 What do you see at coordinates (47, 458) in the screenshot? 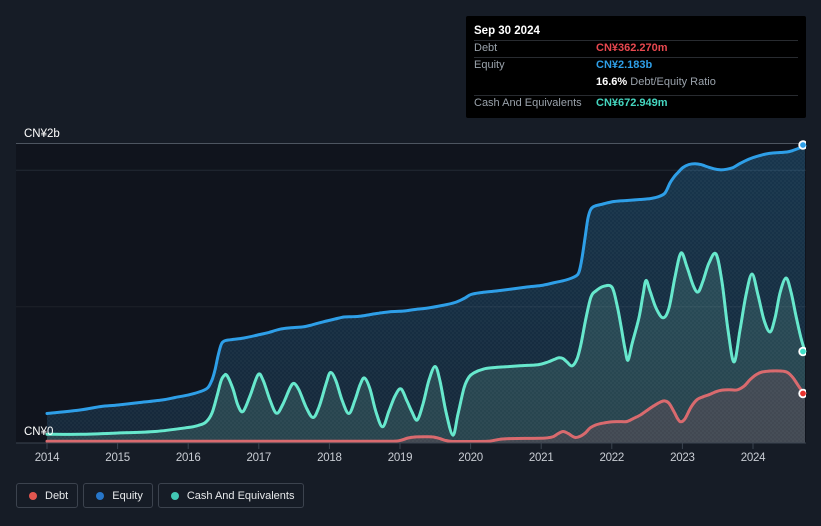
I see `svg-text: 2014` at bounding box center [47, 458].